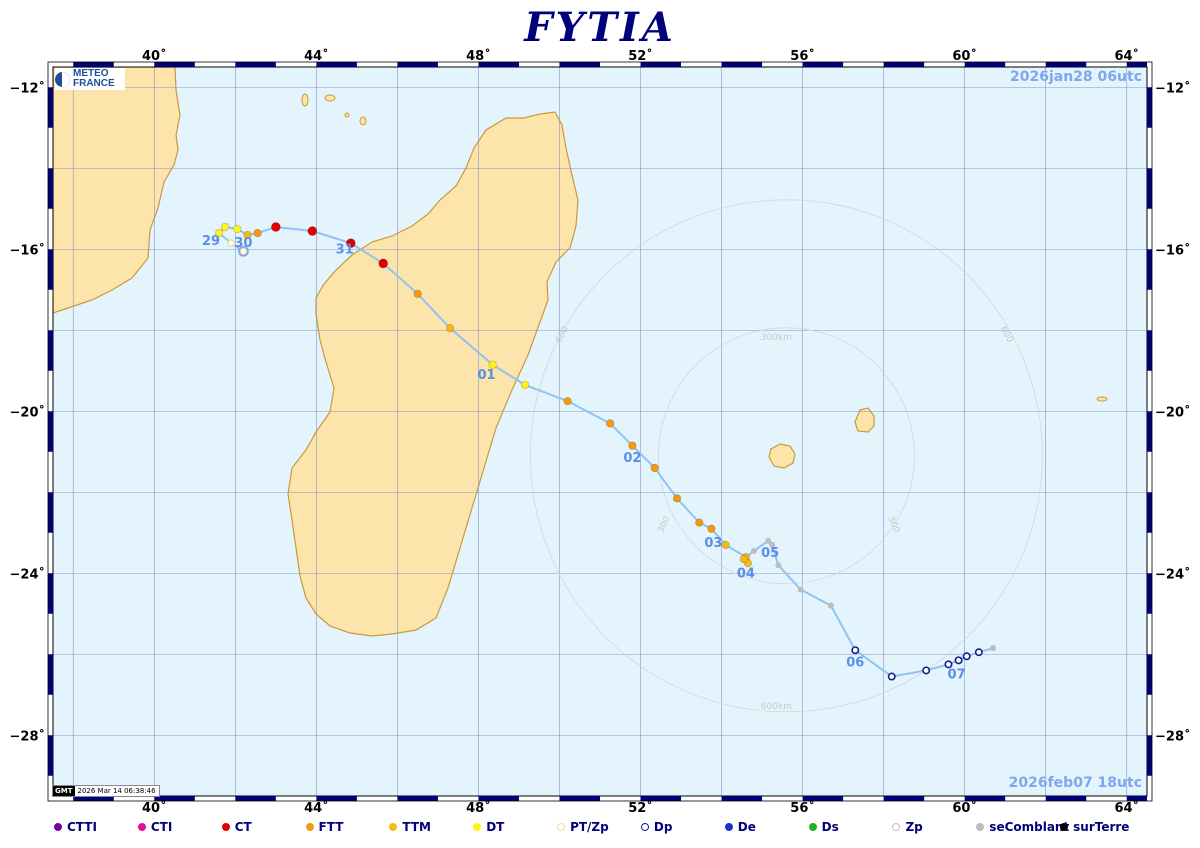 The height and width of the screenshot is (848, 1200). Describe the element at coordinates (1172, 412) in the screenshot. I see `lat-tick-label-right: −20˚` at that location.